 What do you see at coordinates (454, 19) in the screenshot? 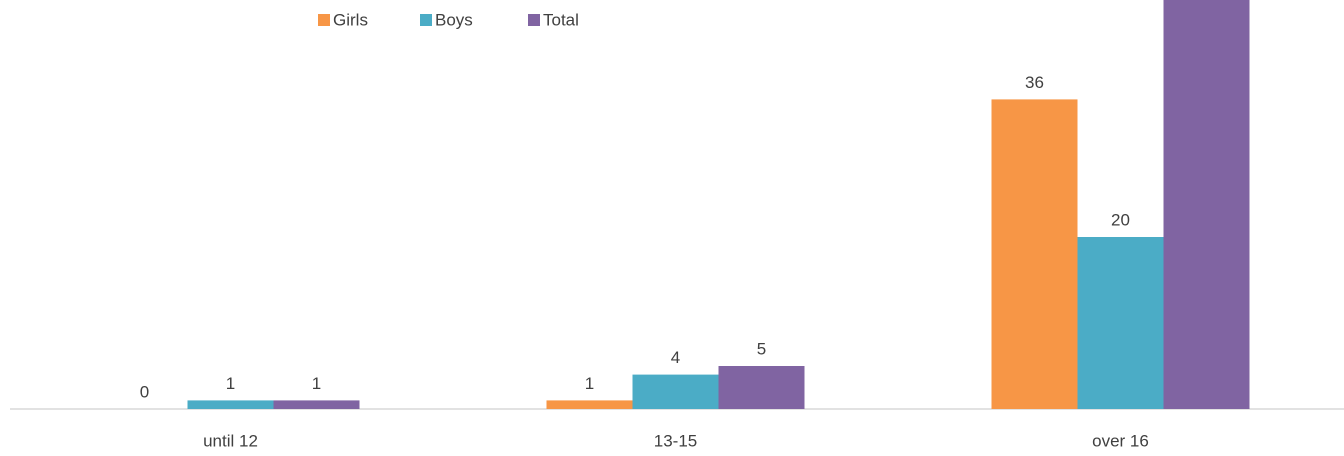
I see `legend-label: Boys` at bounding box center [454, 19].